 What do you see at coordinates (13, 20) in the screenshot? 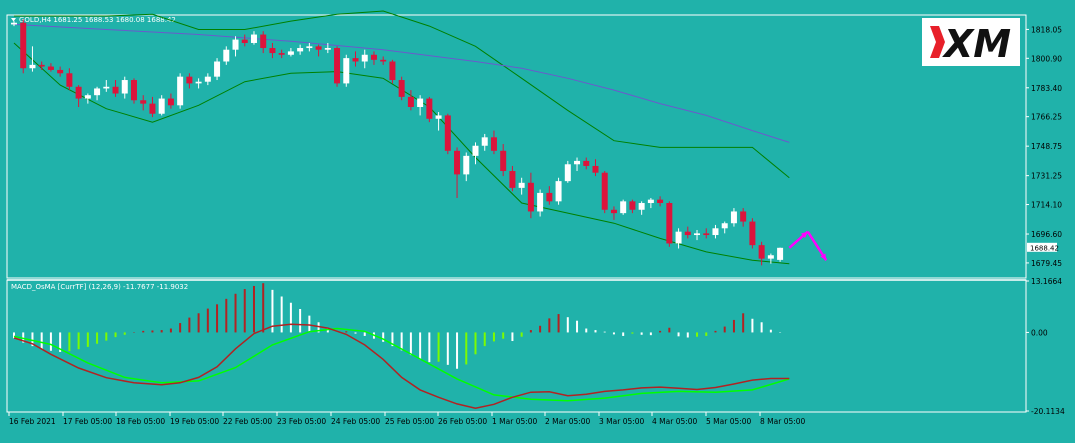
I see `collapse-triangle-icon` at bounding box center [13, 20].